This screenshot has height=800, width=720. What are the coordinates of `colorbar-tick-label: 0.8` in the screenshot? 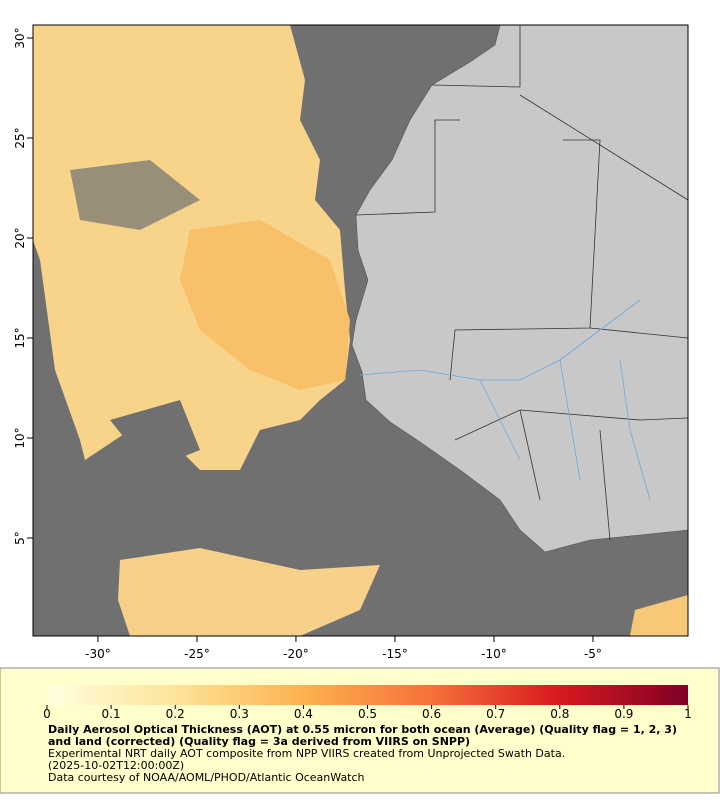 It's located at (559, 714).